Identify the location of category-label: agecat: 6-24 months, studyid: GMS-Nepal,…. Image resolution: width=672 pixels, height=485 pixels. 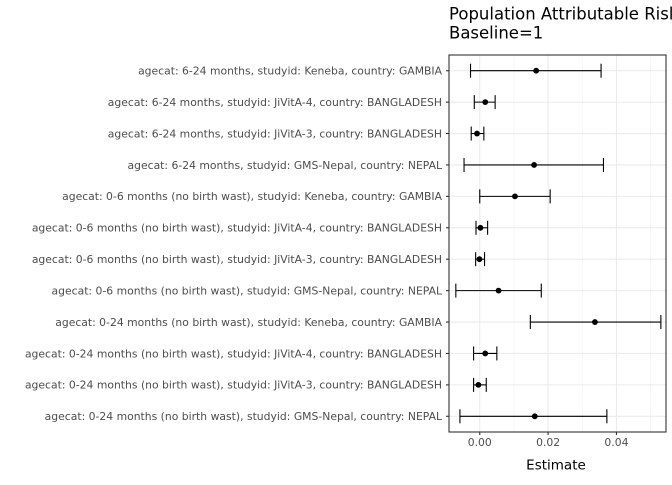
(285, 165).